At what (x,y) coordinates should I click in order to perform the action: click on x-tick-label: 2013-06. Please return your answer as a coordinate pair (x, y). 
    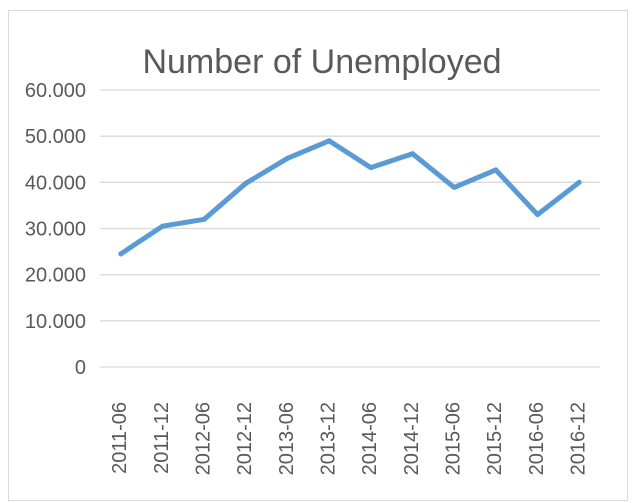
    Looking at the image, I should click on (287, 438).